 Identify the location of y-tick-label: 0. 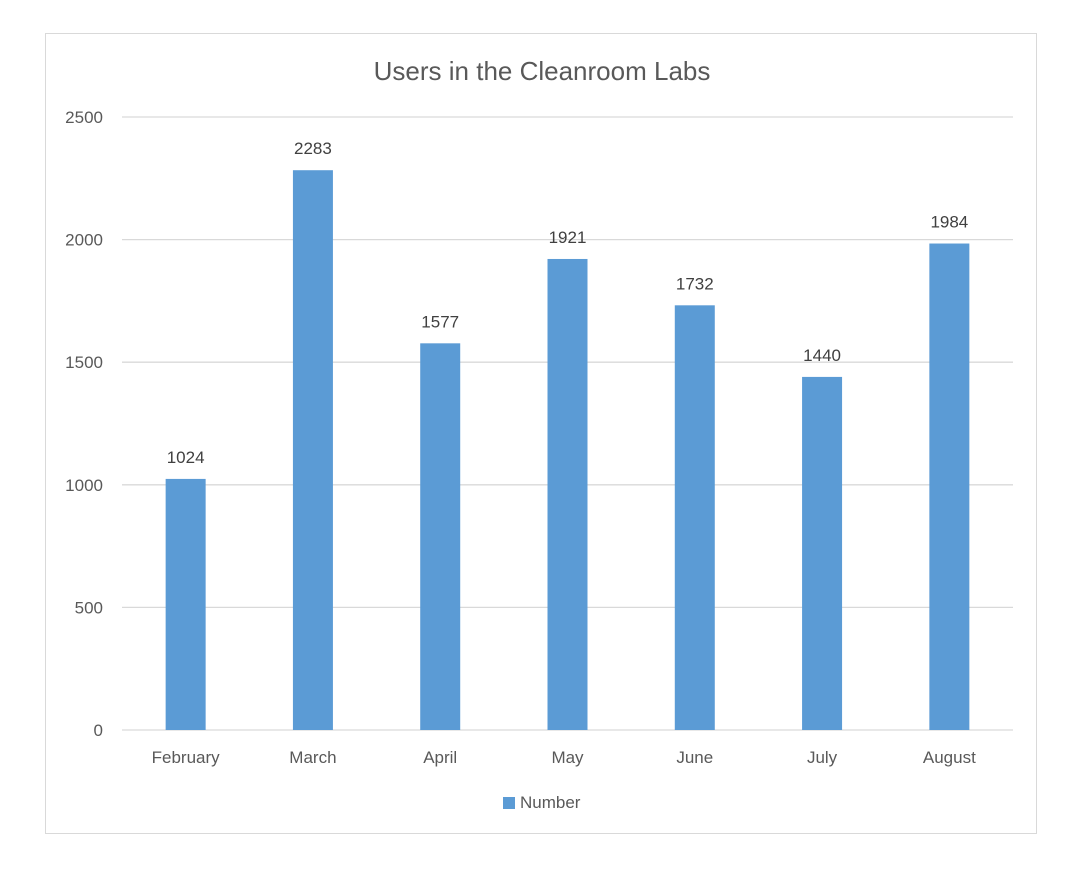
(98, 730).